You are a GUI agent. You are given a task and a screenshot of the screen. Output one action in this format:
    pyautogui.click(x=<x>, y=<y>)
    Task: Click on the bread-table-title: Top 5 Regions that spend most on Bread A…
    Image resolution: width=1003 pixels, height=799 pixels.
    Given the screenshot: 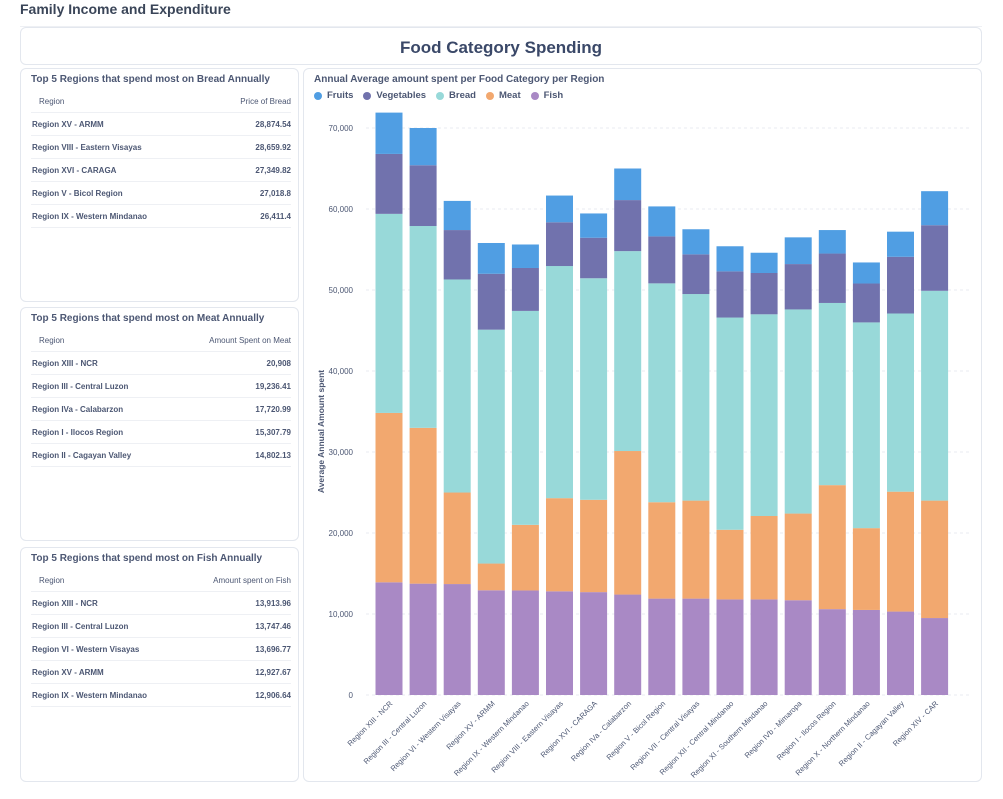 What is the action you would take?
    pyautogui.click(x=150, y=79)
    